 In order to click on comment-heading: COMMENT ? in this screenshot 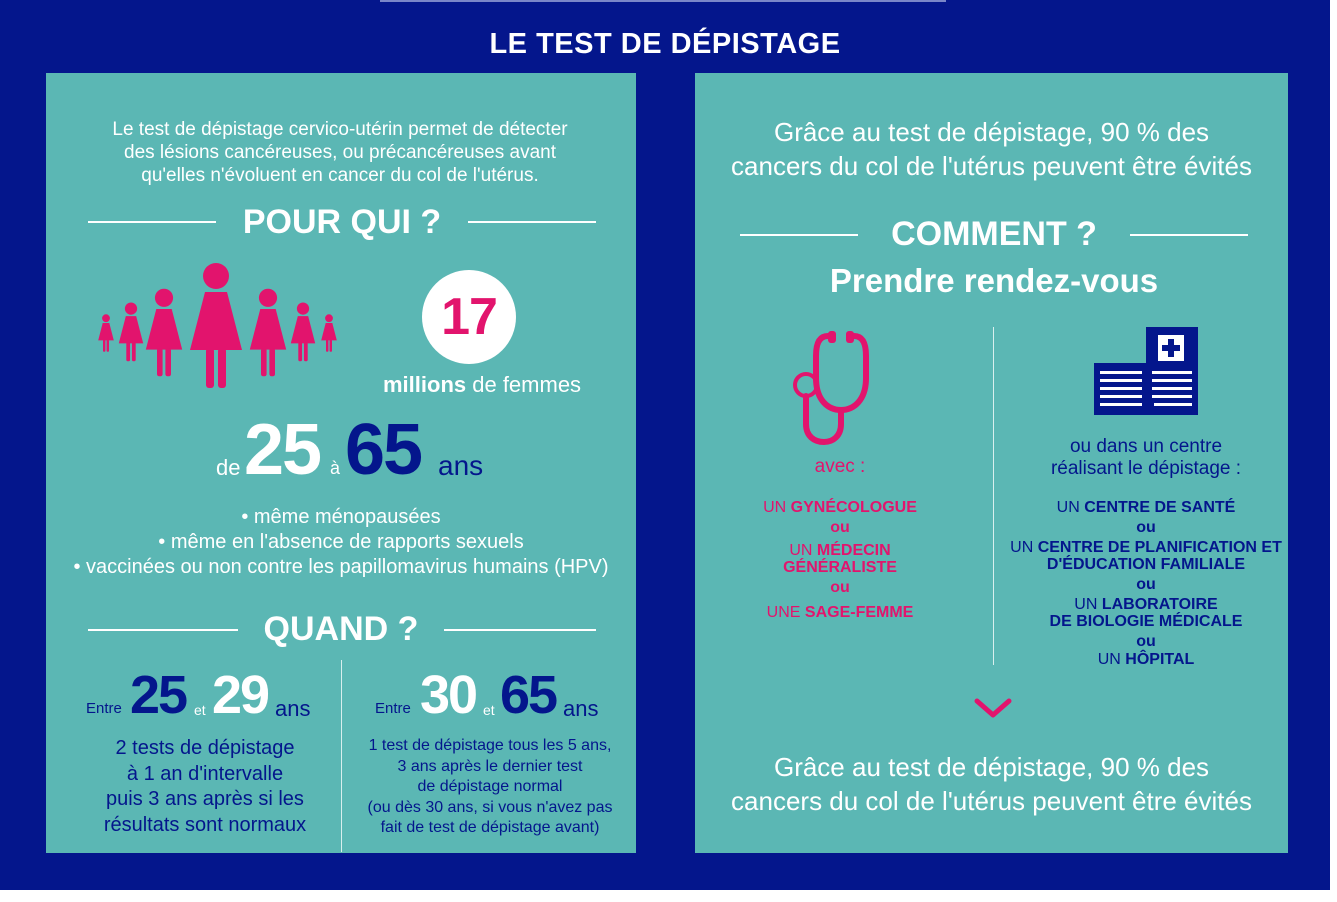, I will do `click(994, 234)`.